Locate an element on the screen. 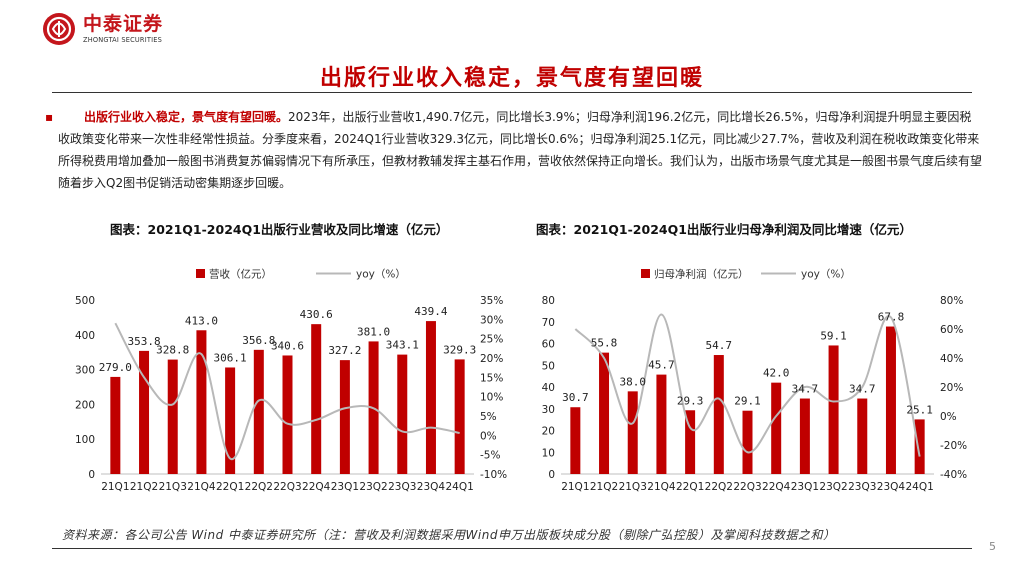 The width and height of the screenshot is (1024, 576). bar-data-label: 42.0 is located at coordinates (776, 373).